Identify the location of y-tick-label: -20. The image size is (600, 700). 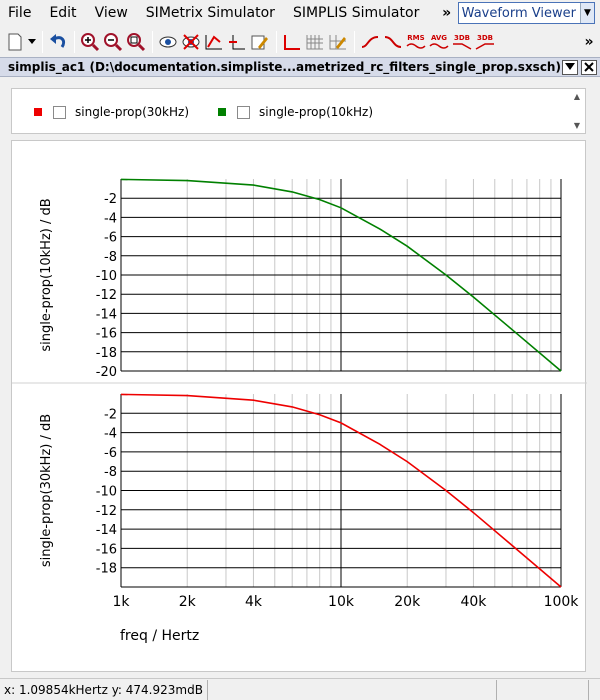
(106, 372).